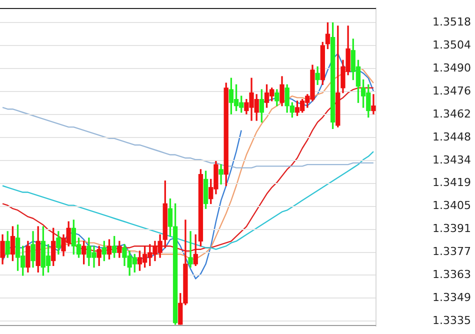 Image resolution: width=475 pixels, height=334 pixels. I want to click on y-tick-label: 1.3490, so click(451, 68).